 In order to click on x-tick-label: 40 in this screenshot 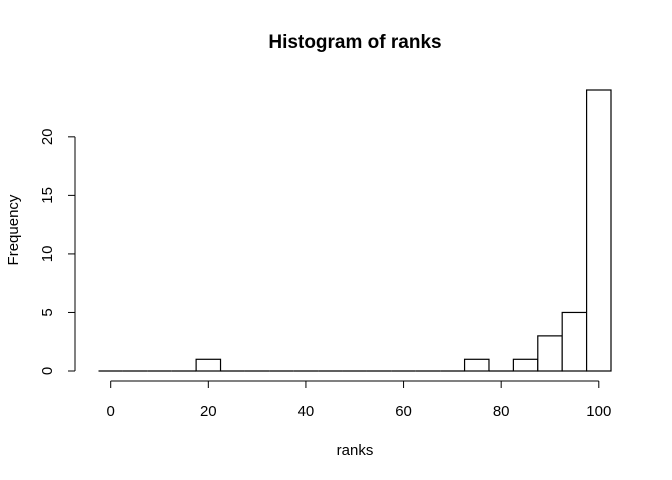, I will do `click(306, 411)`.